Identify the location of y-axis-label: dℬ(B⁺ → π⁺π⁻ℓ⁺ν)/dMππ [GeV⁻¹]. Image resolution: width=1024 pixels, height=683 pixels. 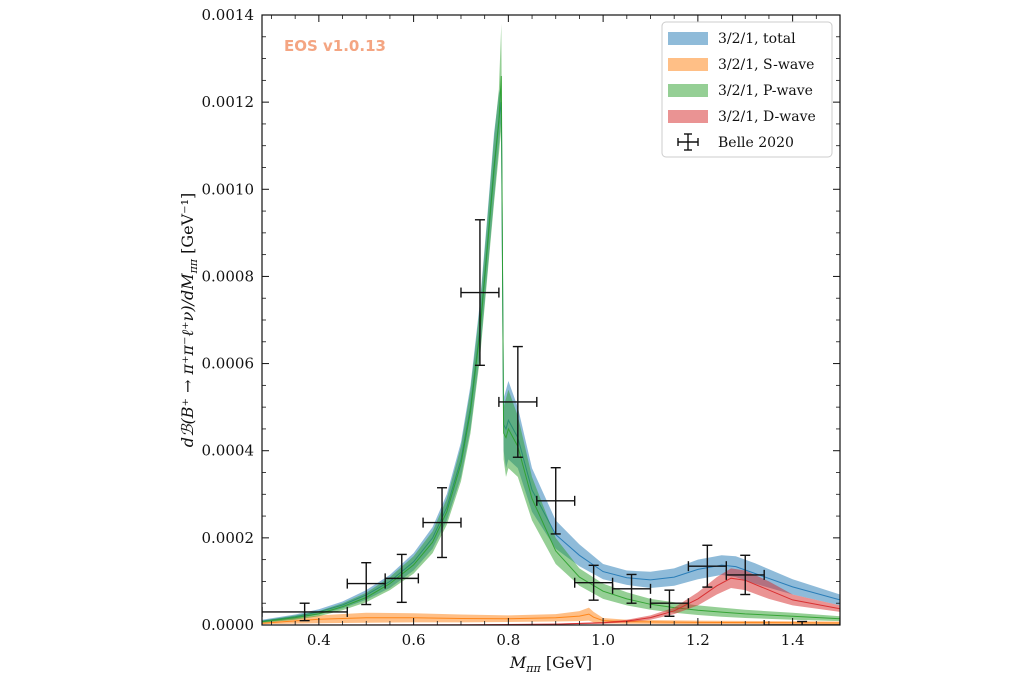
(189, 320).